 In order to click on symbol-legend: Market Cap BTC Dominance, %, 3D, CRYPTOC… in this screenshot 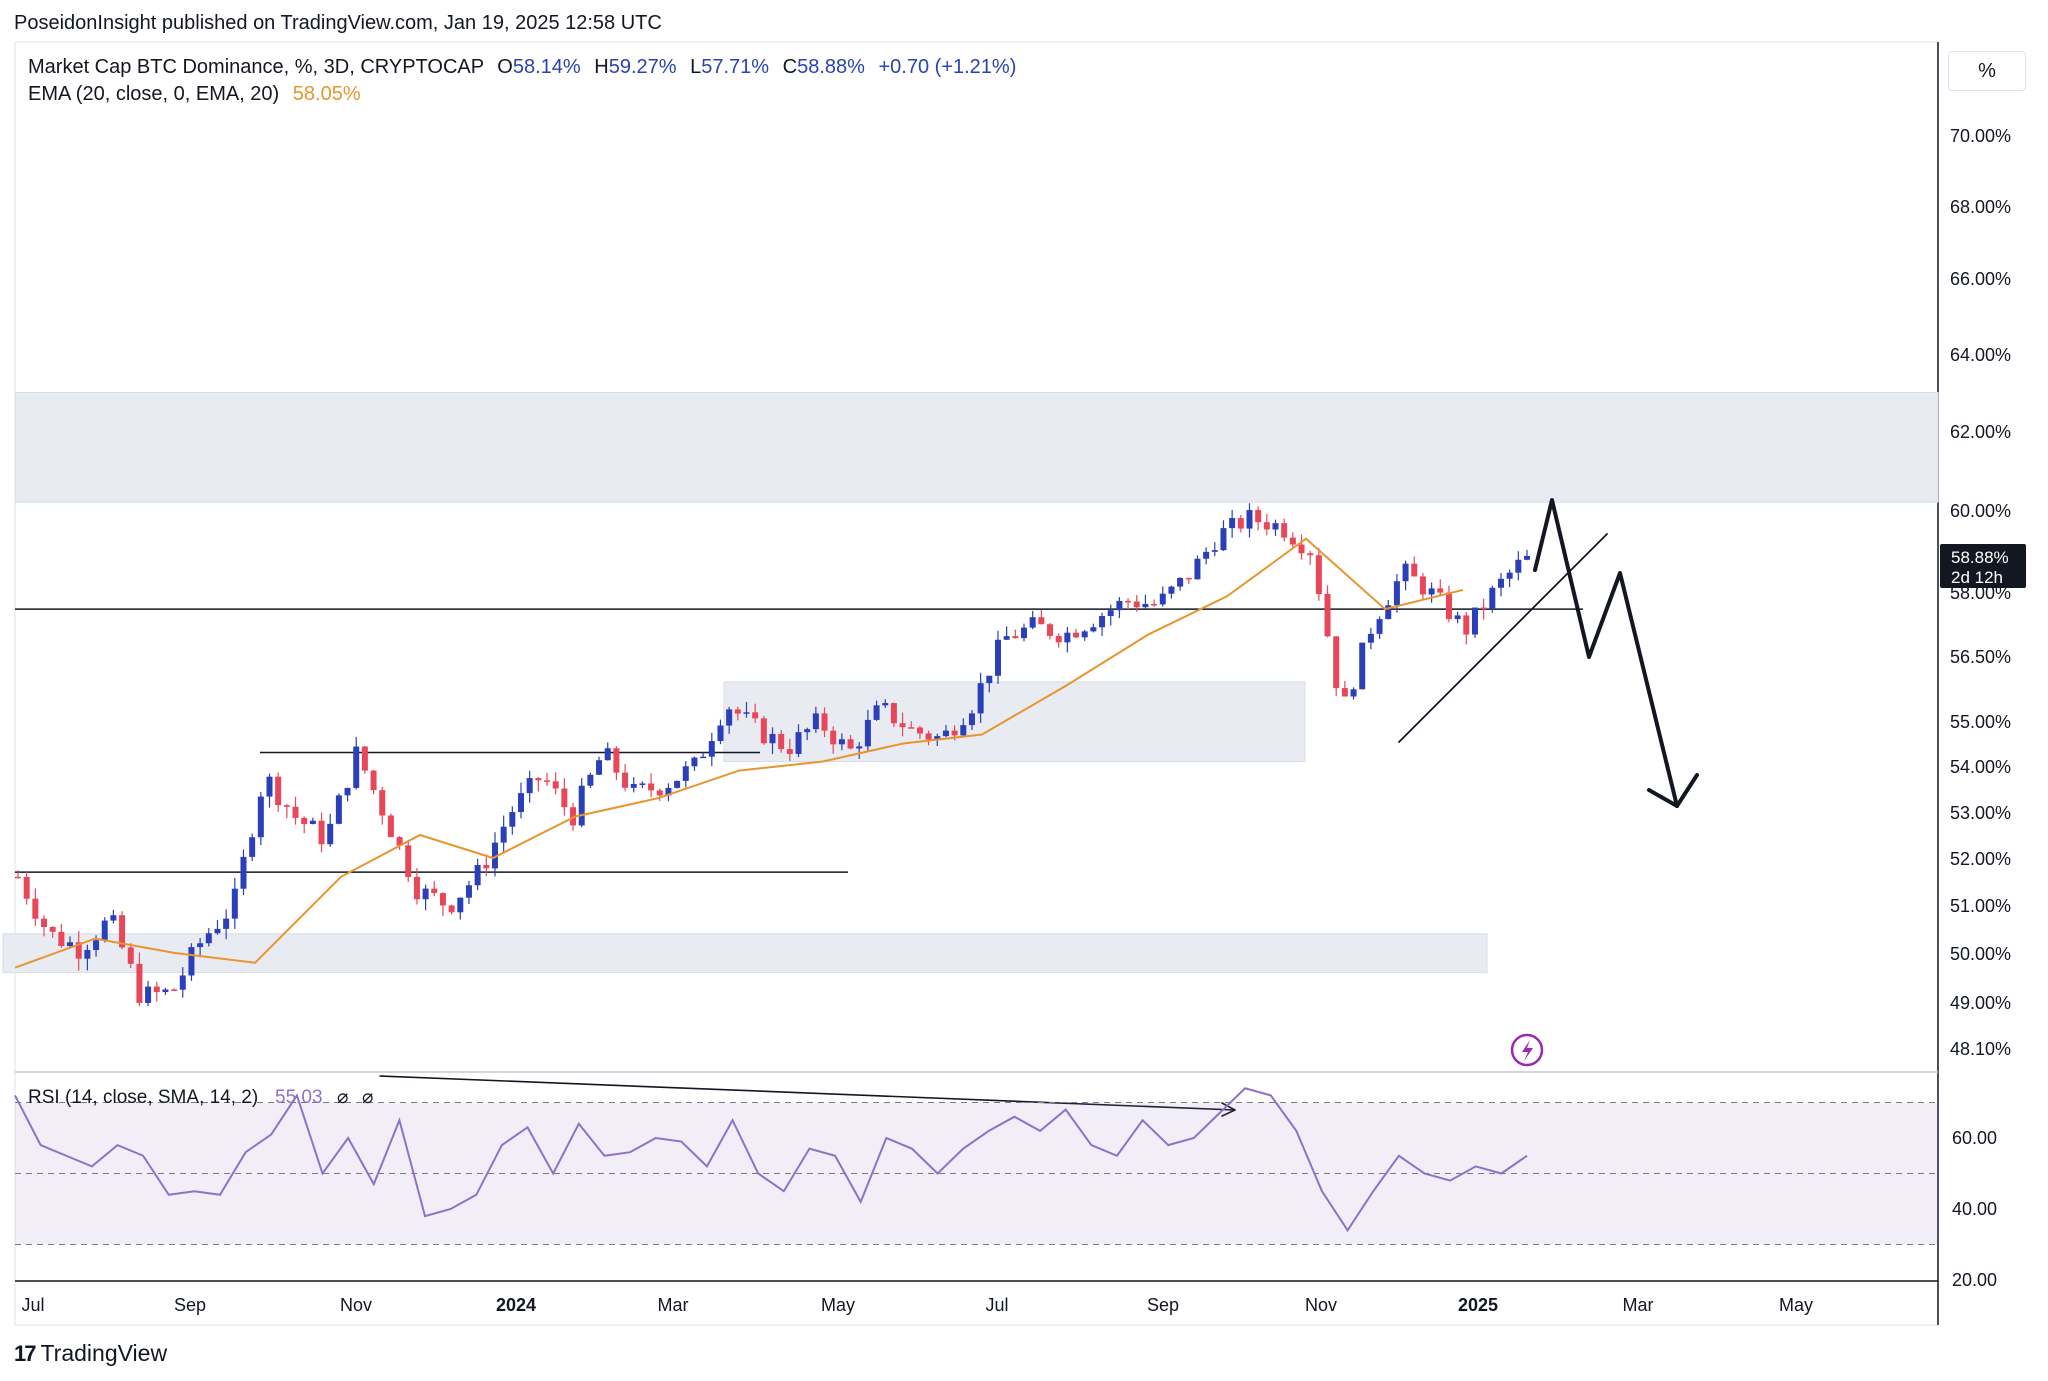, I will do `click(522, 67)`.